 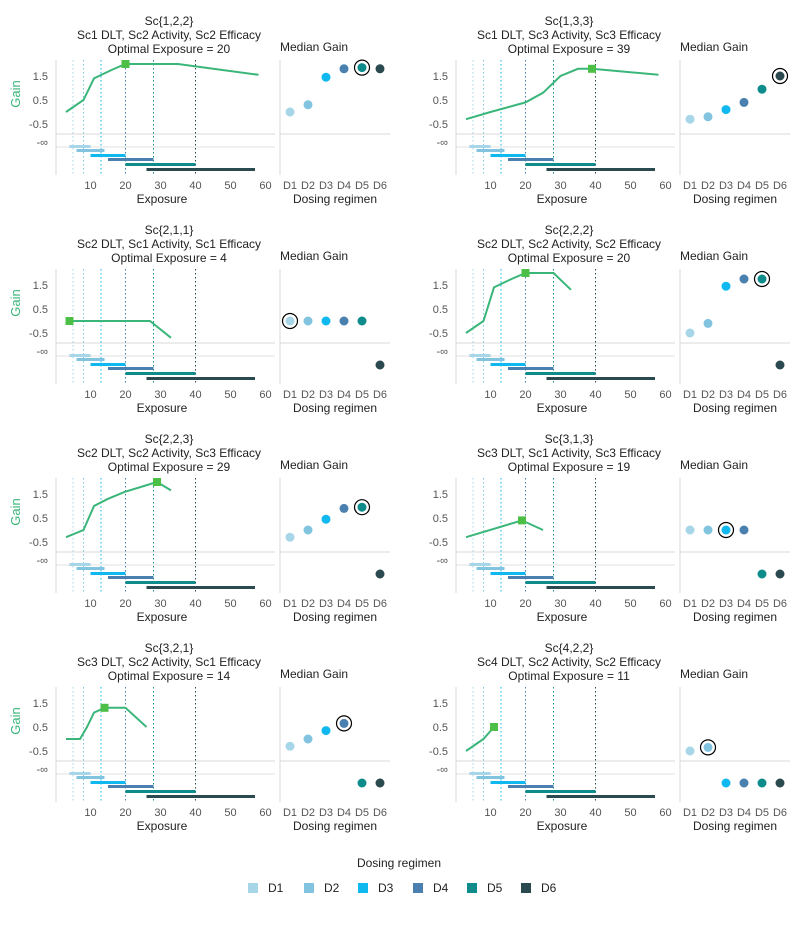 I want to click on p4-median-dot-d5, so click(x=762, y=279).